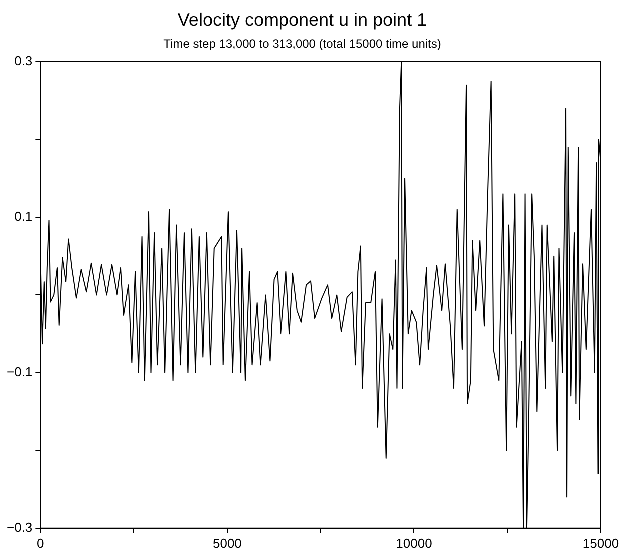  I want to click on y-tick-label: 0.1, so click(23, 216).